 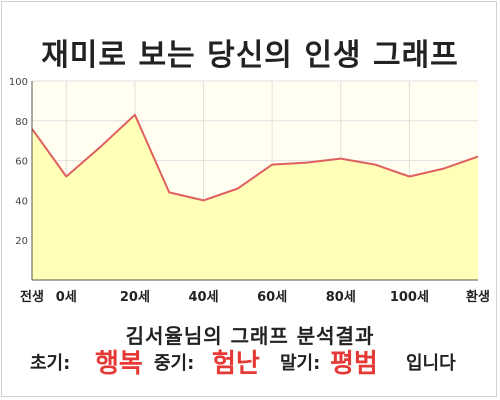 I want to click on y-tick-label: 80, so click(x=21, y=122).